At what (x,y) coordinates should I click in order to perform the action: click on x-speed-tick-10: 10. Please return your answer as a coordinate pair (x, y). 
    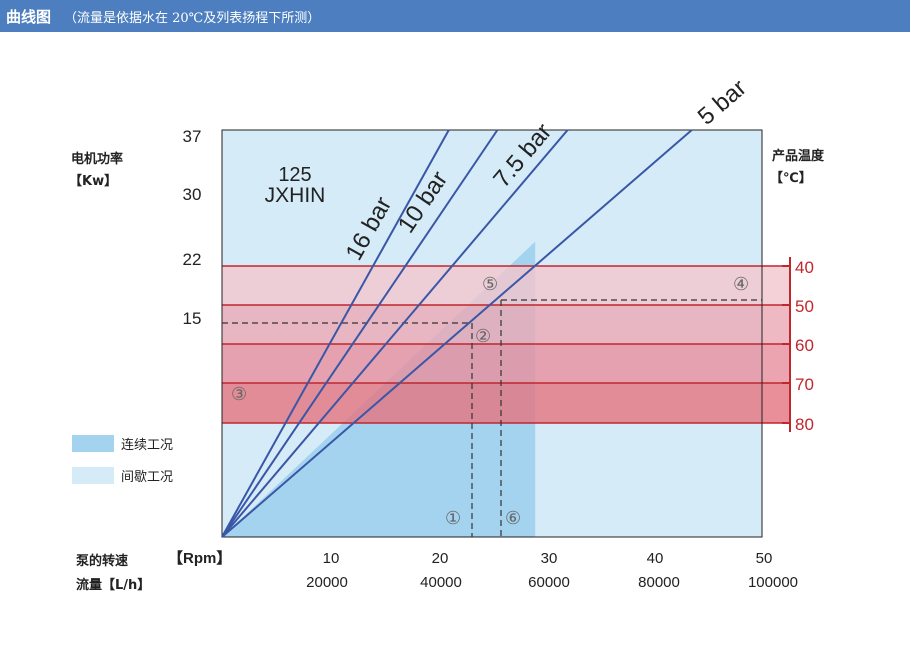
    Looking at the image, I should click on (331, 558).